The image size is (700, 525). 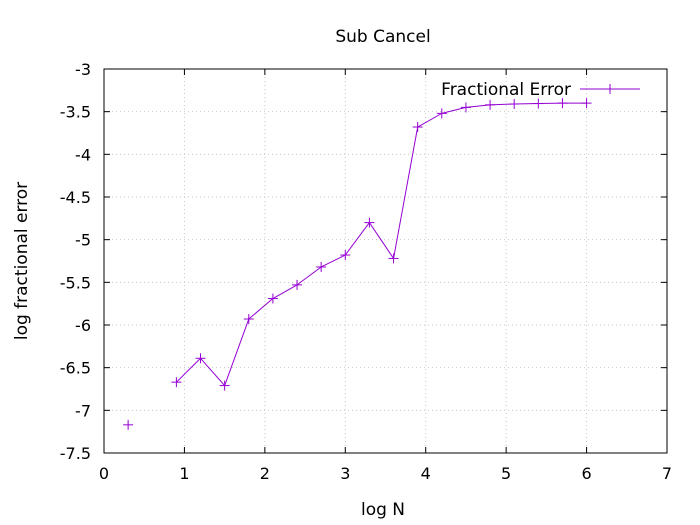 I want to click on x-axis-title: log N, so click(x=383, y=510).